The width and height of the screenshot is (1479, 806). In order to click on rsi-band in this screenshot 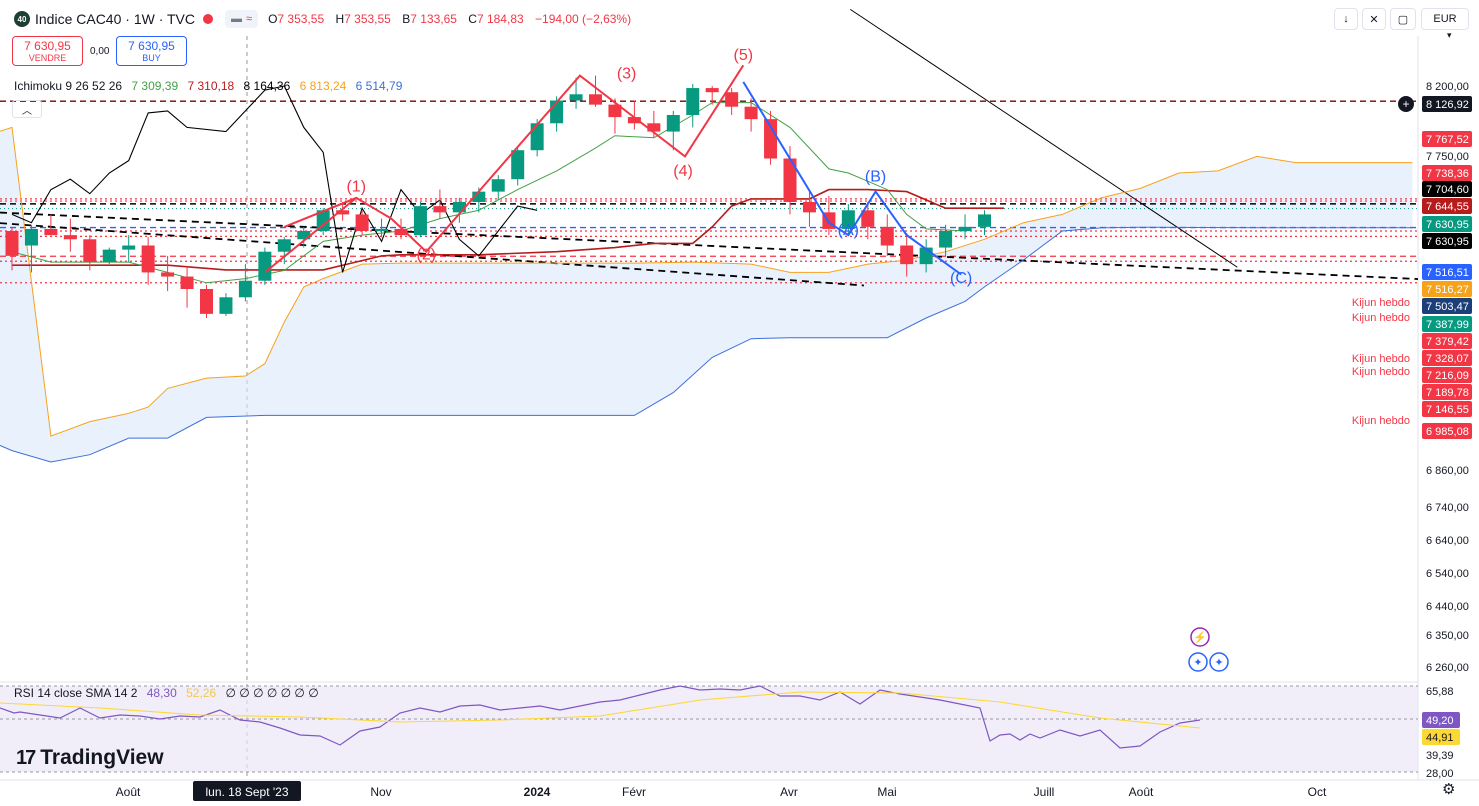, I will do `click(709, 729)`.